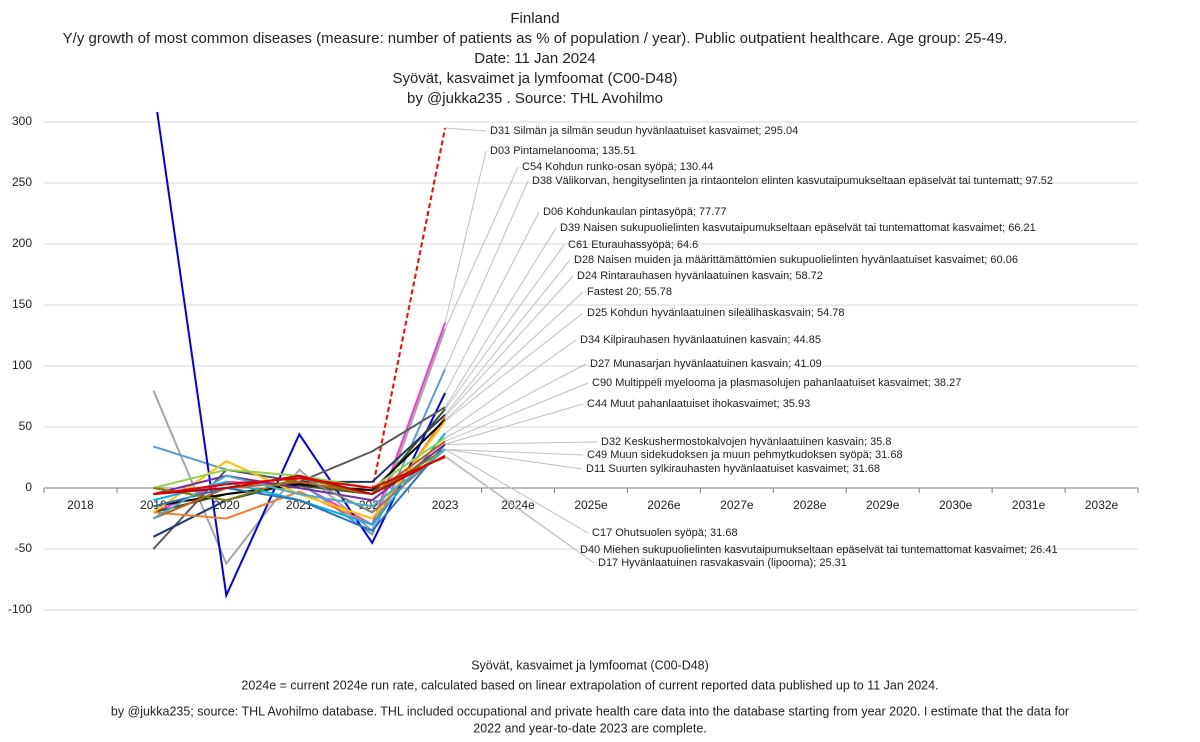 Image resolution: width=1200 pixels, height=742 pixels. What do you see at coordinates (620, 245) in the screenshot?
I see `series-name: C61 Eturauhassyöpä` at bounding box center [620, 245].